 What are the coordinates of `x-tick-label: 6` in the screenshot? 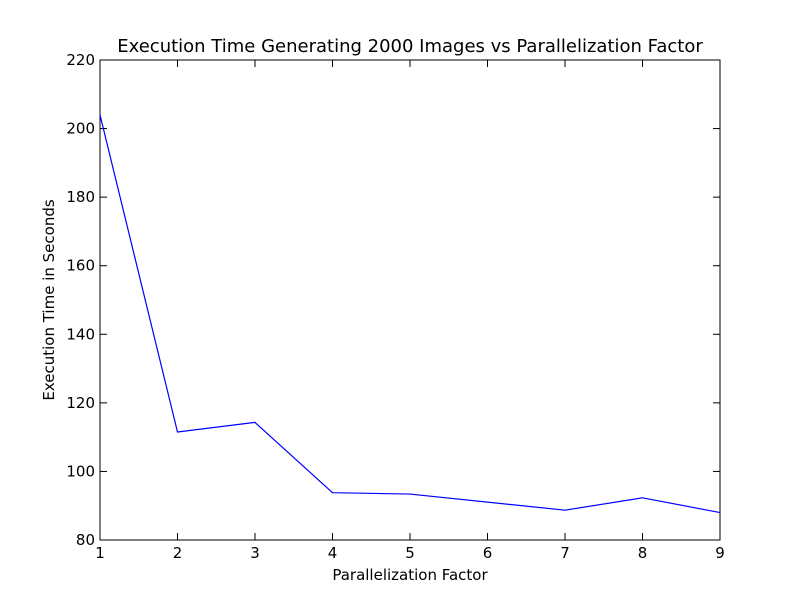 It's located at (488, 553).